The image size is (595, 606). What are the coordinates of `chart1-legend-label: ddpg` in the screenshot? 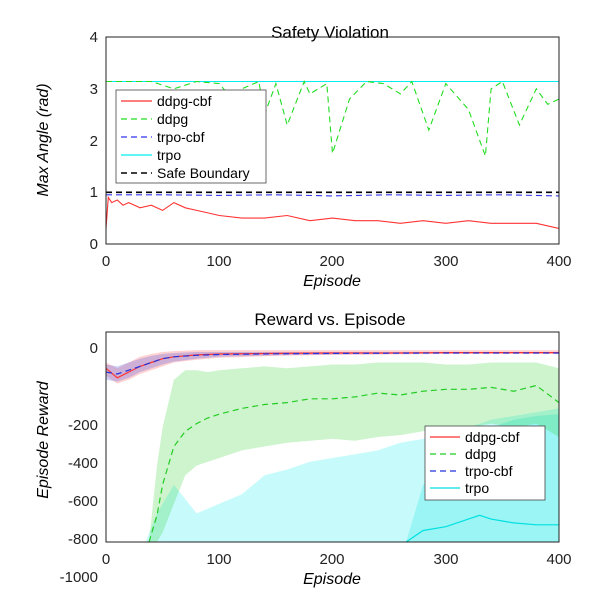 It's located at (172, 119).